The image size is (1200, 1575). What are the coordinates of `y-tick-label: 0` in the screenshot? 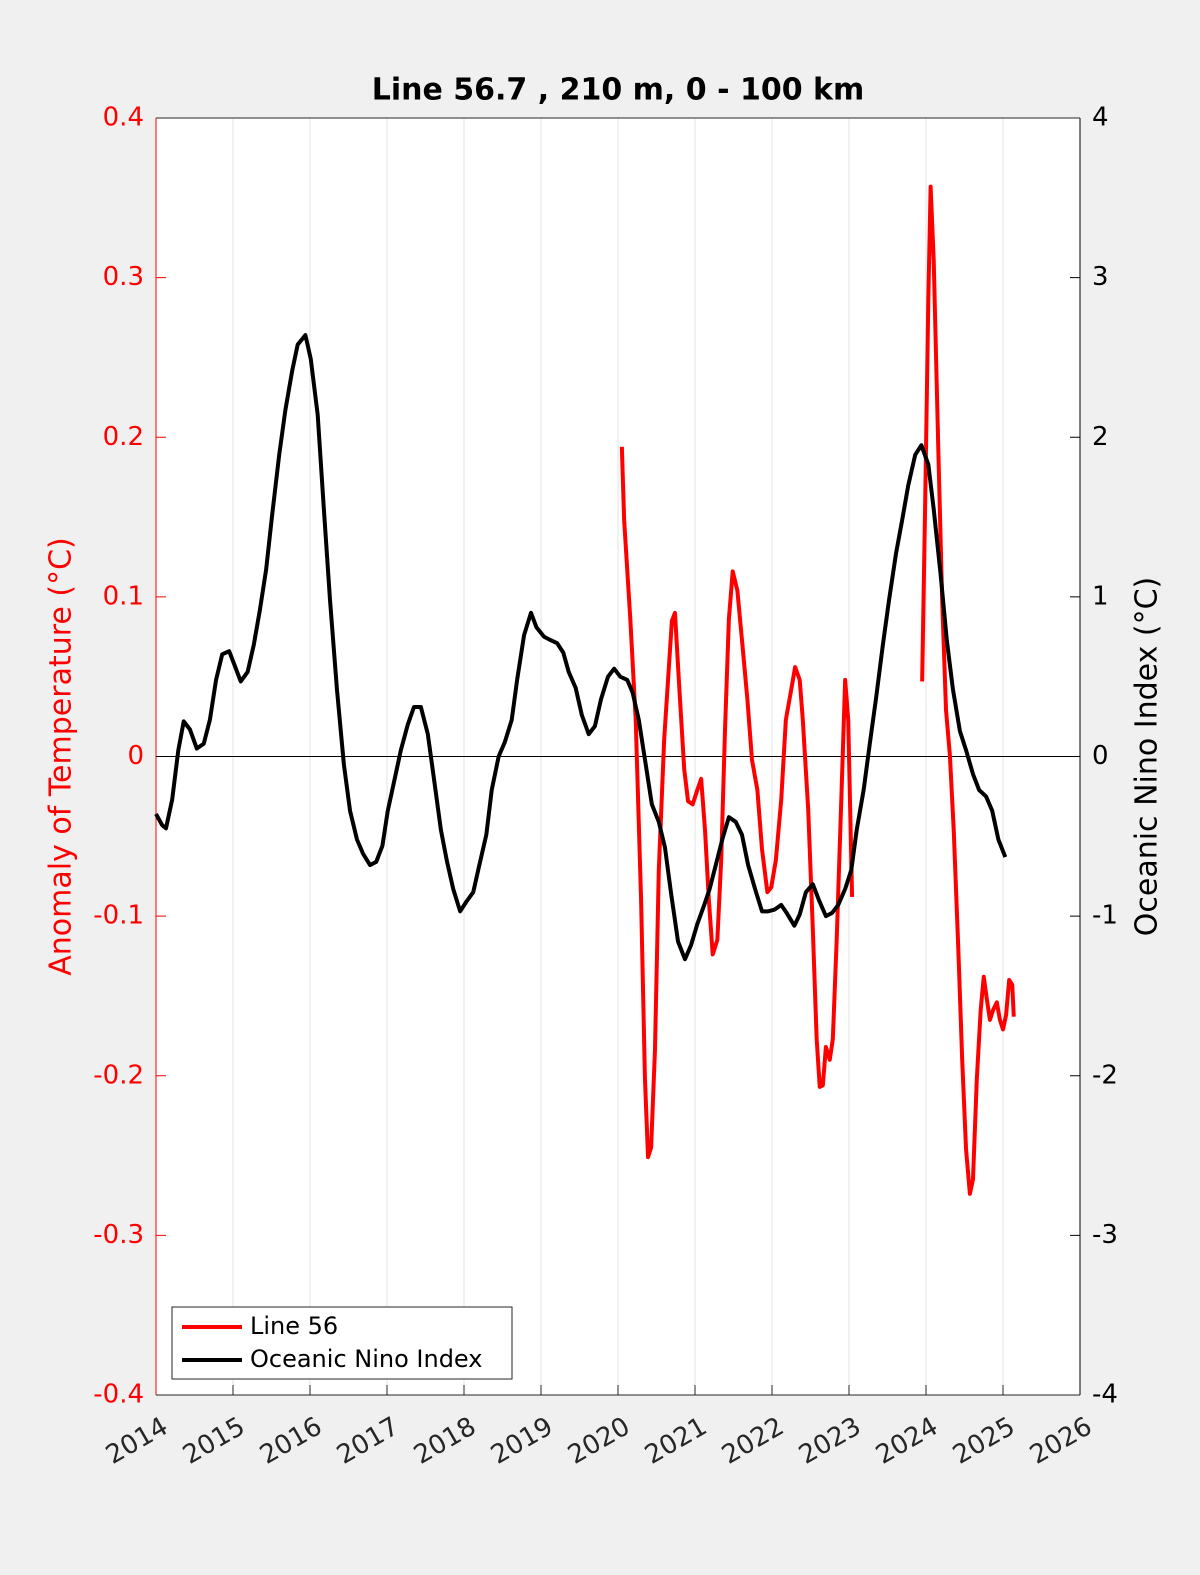 It's located at (135, 756).